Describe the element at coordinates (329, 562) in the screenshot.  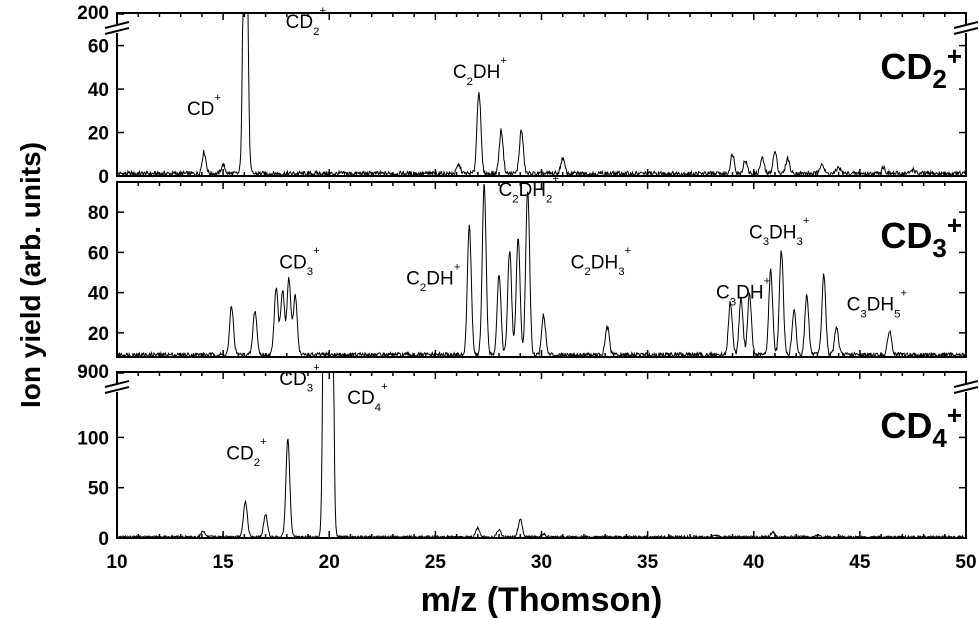
I see `x-tick-label: 20` at that location.